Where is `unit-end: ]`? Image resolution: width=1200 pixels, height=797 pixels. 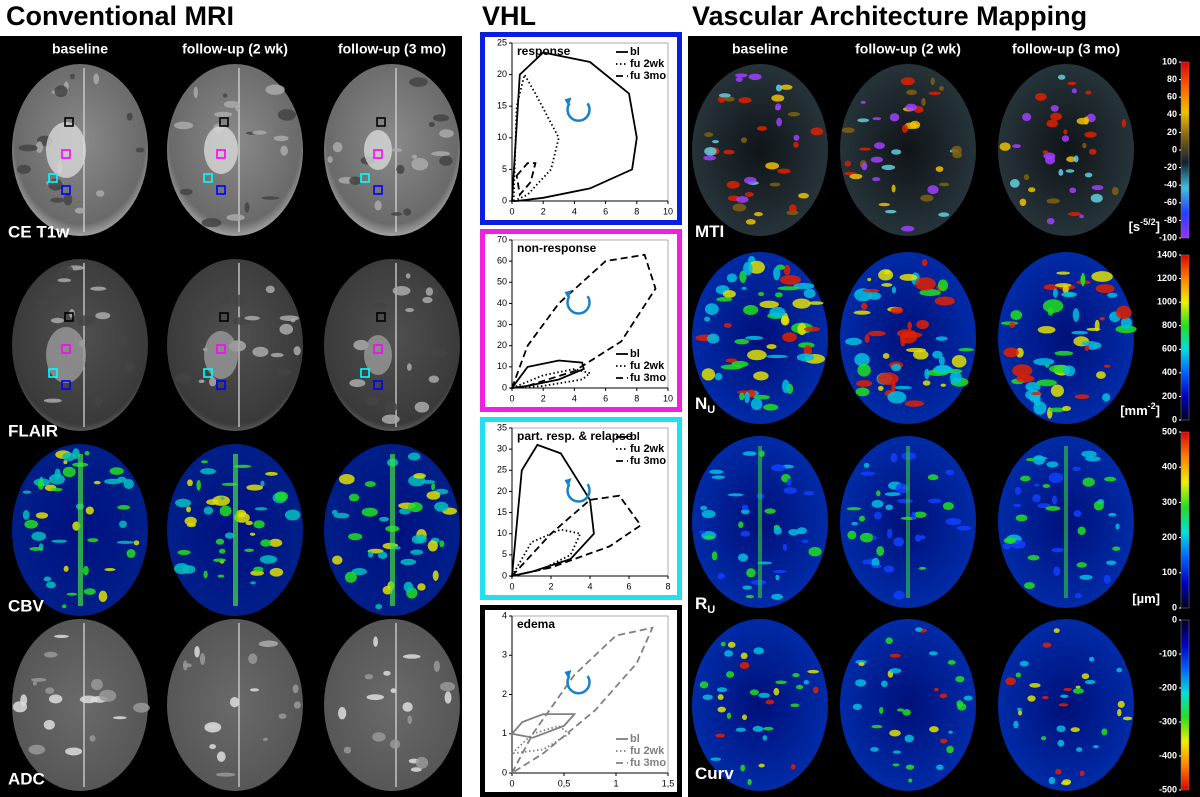 unit-end: ] is located at coordinates (1158, 226).